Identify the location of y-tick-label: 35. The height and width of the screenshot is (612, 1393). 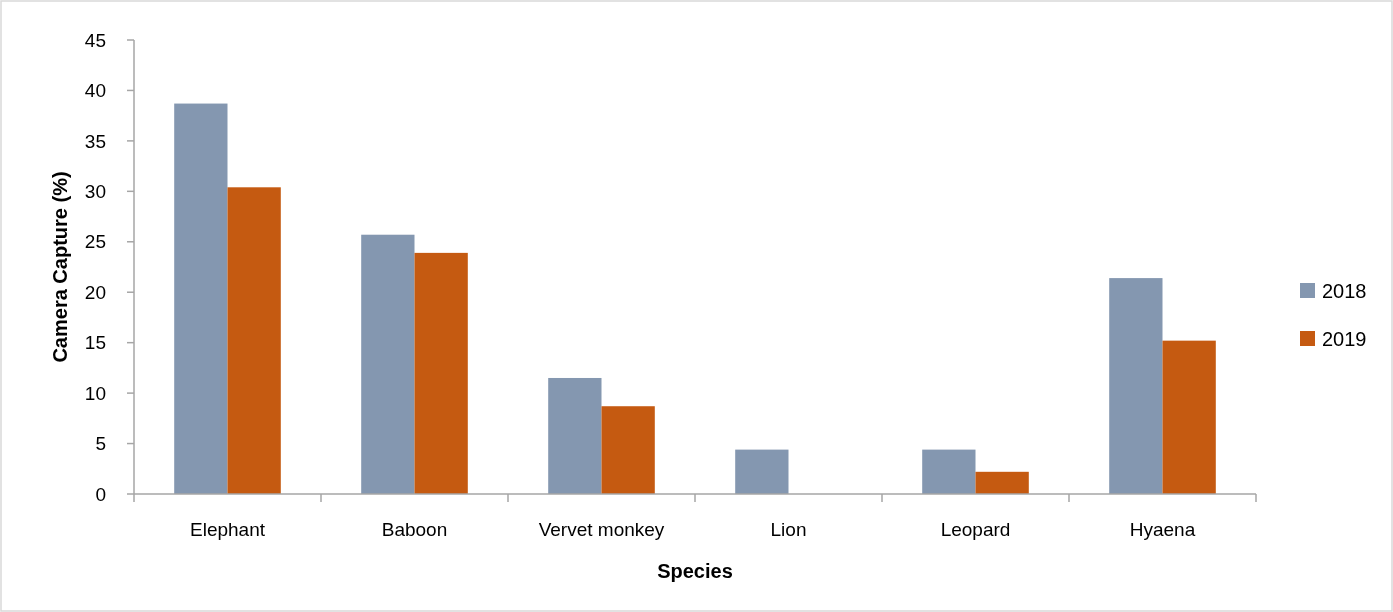
(95, 141).